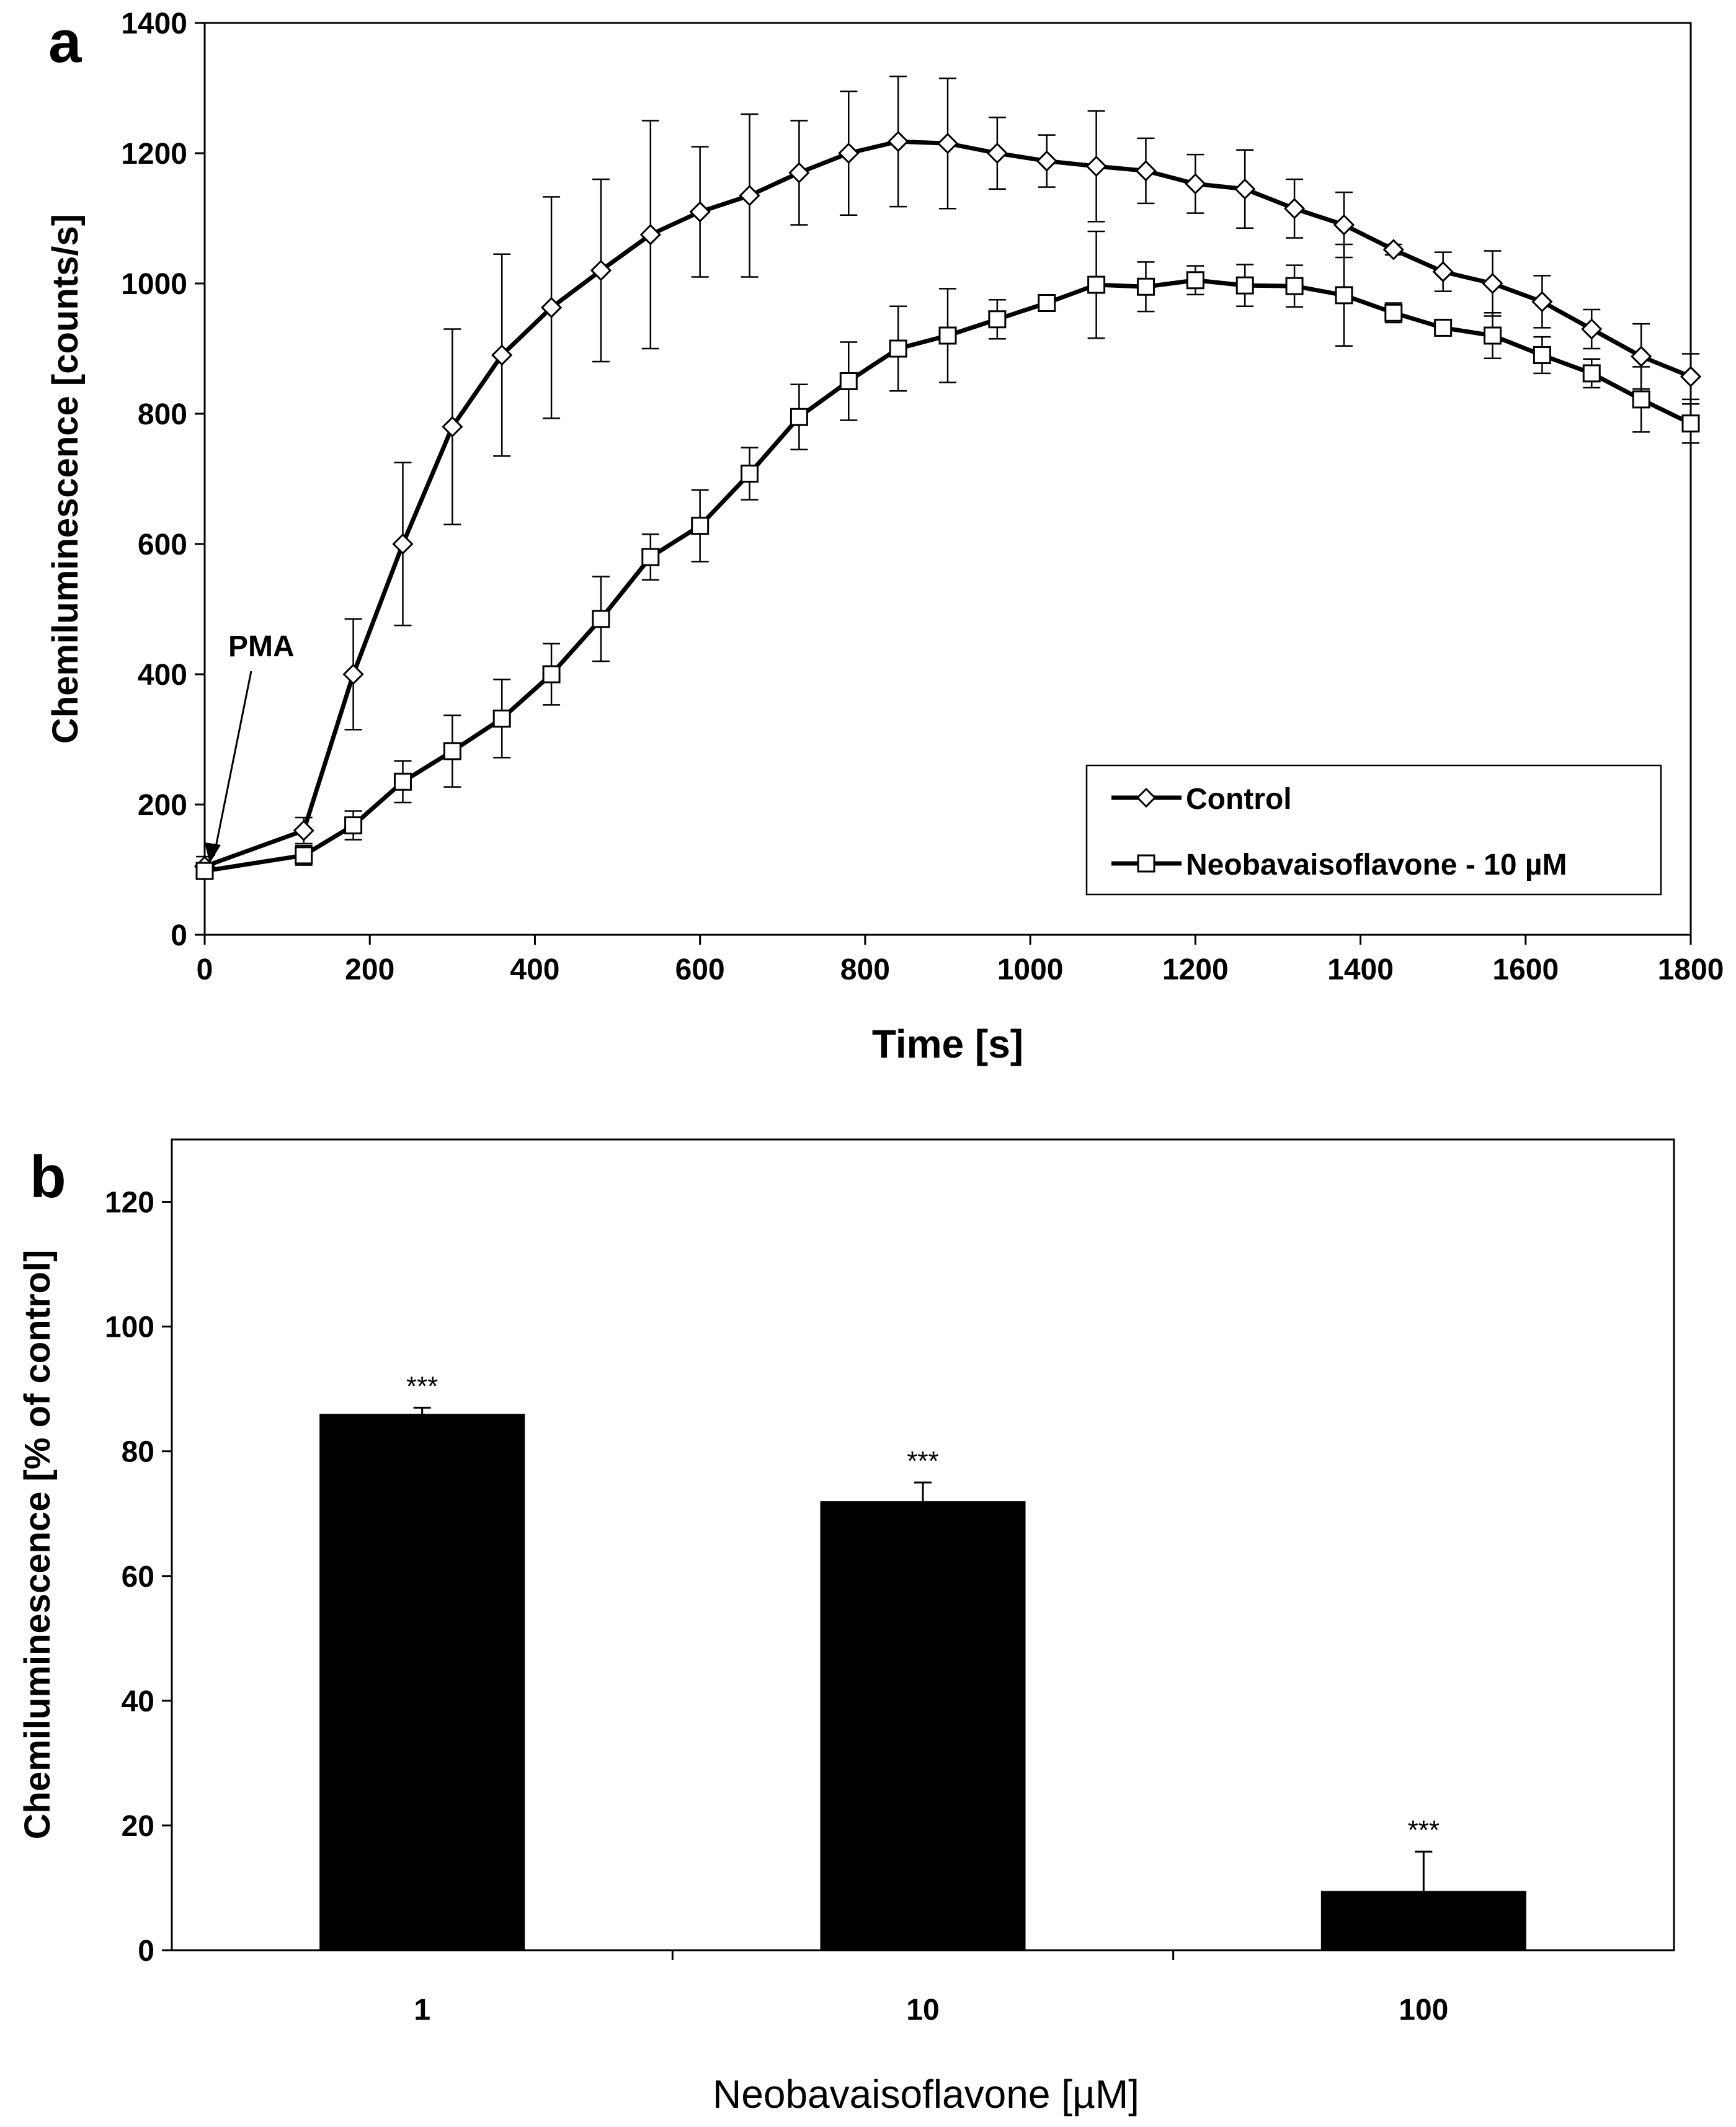  What do you see at coordinates (369, 969) in the screenshot?
I see `x-tick-label: 200` at bounding box center [369, 969].